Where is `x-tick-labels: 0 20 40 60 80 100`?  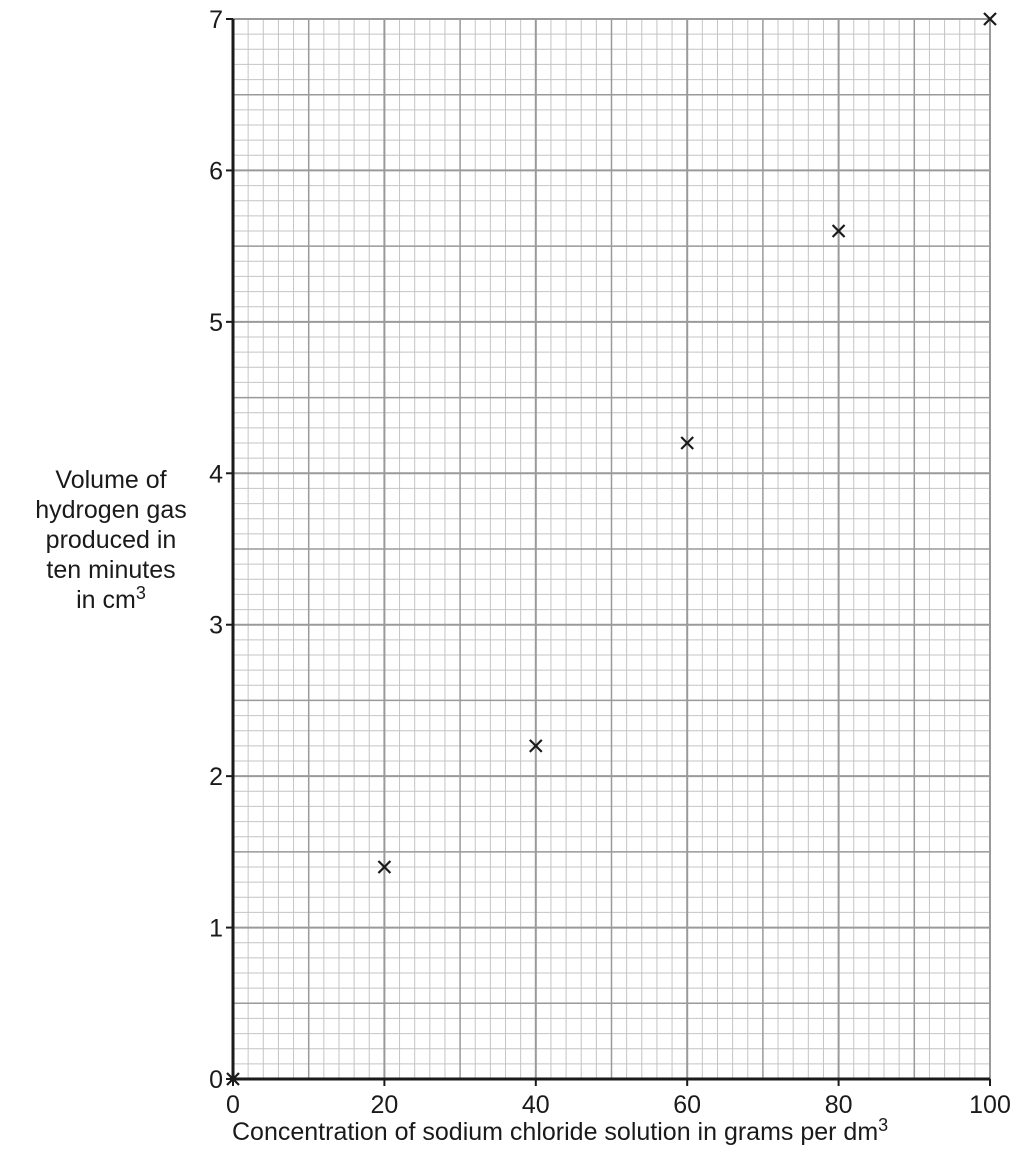 x-tick-labels: 0 20 40 60 80 100 is located at coordinates (618, 1105).